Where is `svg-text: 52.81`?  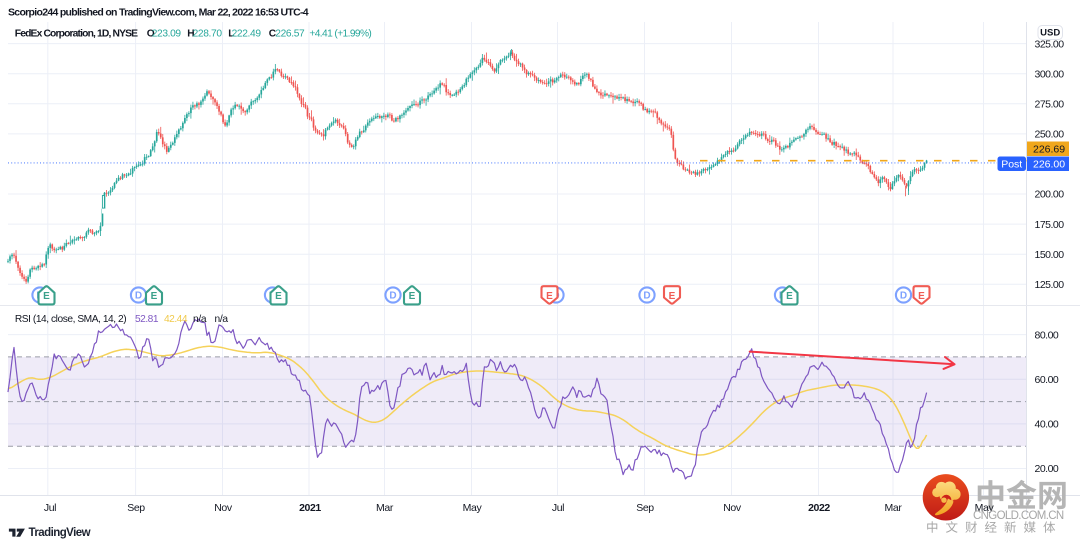 svg-text: 52.81 is located at coordinates (147, 319).